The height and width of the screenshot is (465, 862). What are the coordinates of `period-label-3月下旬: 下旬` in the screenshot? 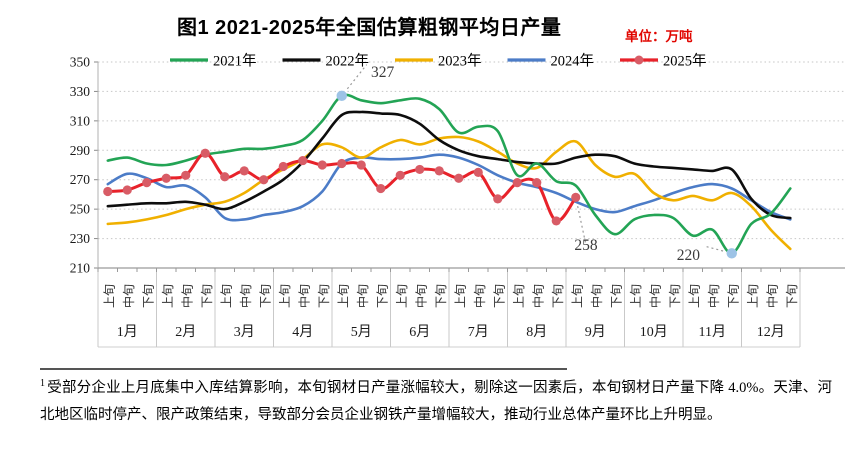 It's located at (265, 296).